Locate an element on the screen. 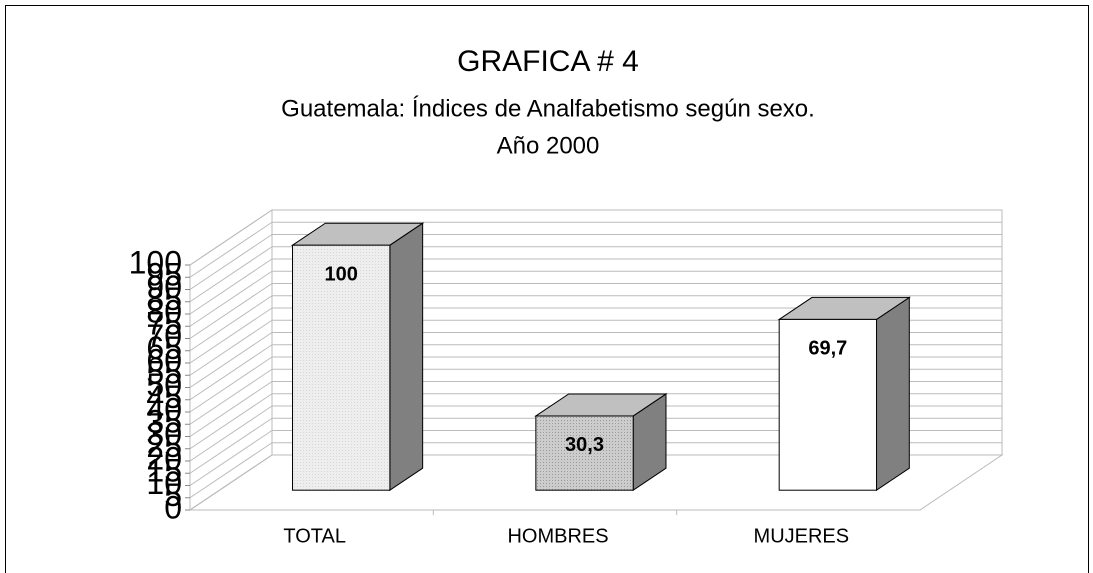  y-tick-label: 30 is located at coordinates (164, 434).